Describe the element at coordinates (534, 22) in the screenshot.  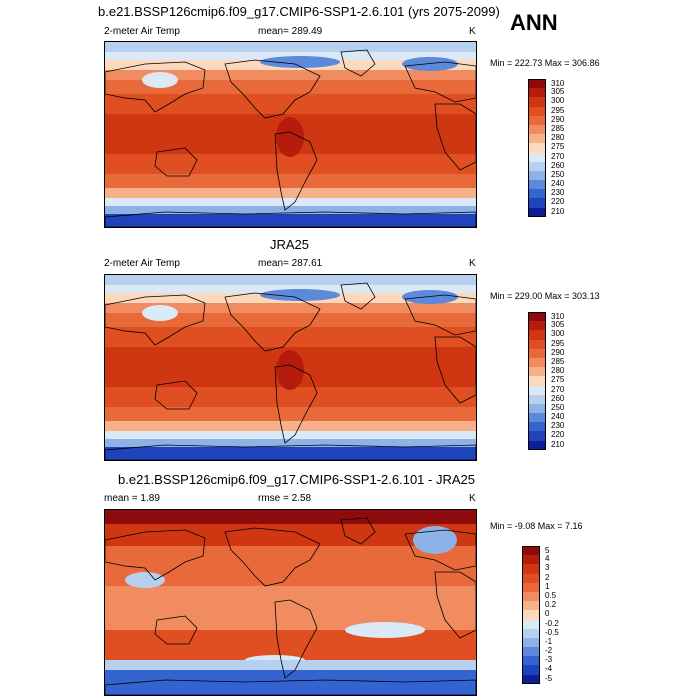
I see `season-label: ANN` at that location.